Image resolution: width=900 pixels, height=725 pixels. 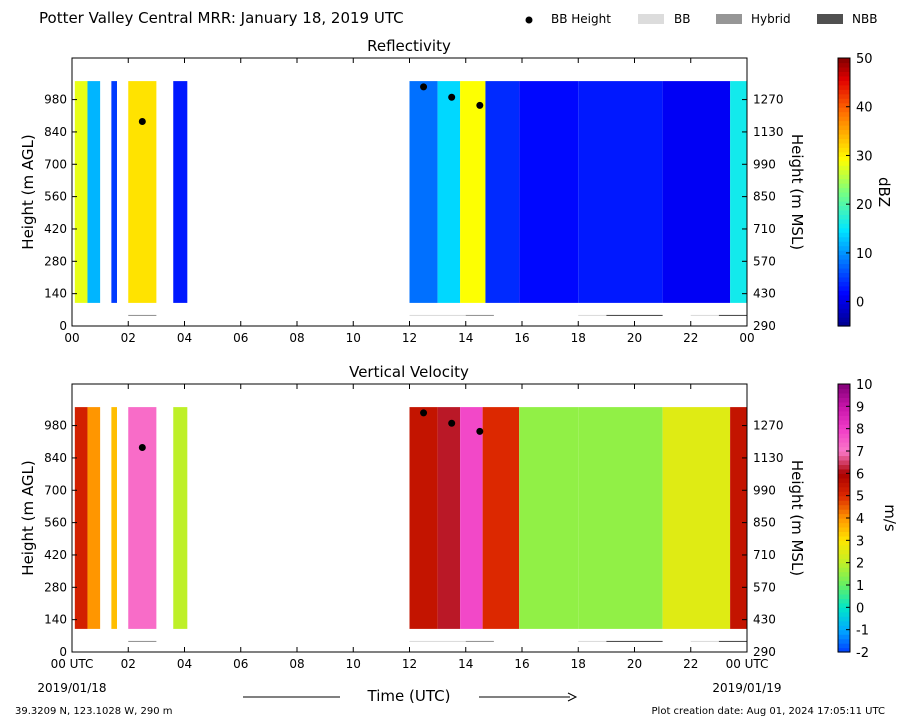 What do you see at coordinates (860, 608) in the screenshot?
I see `colorbar-tick-label: 0` at bounding box center [860, 608].